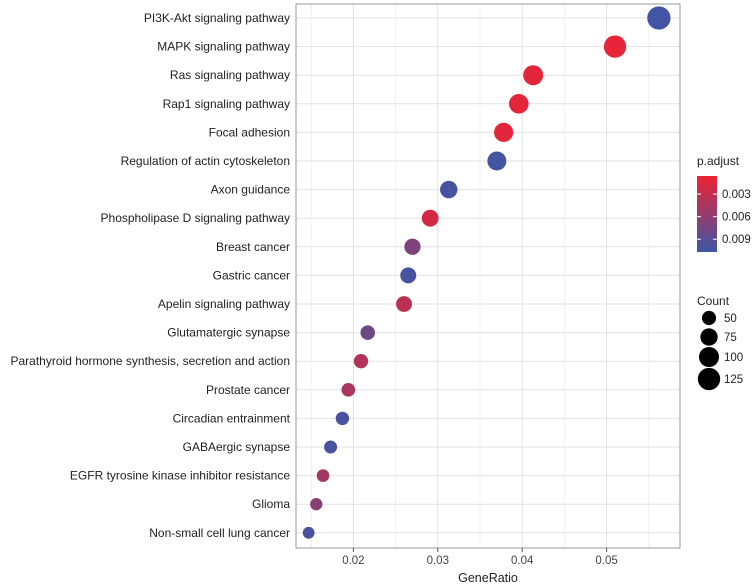 The width and height of the screenshot is (752, 587). Describe the element at coordinates (195, 218) in the screenshot. I see `y-tick-label: Phospholipase D signaling pathway` at that location.